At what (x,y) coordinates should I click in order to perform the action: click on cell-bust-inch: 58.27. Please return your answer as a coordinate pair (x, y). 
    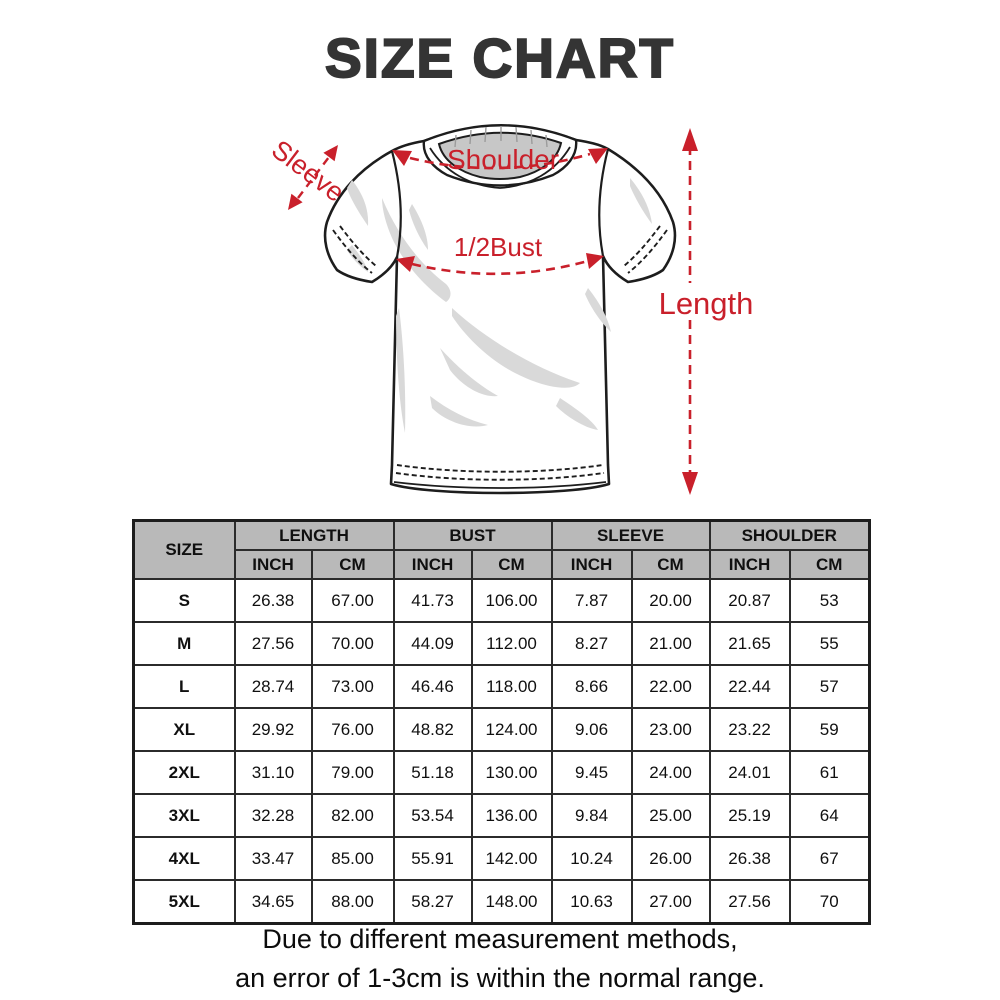
    Looking at the image, I should click on (432, 902).